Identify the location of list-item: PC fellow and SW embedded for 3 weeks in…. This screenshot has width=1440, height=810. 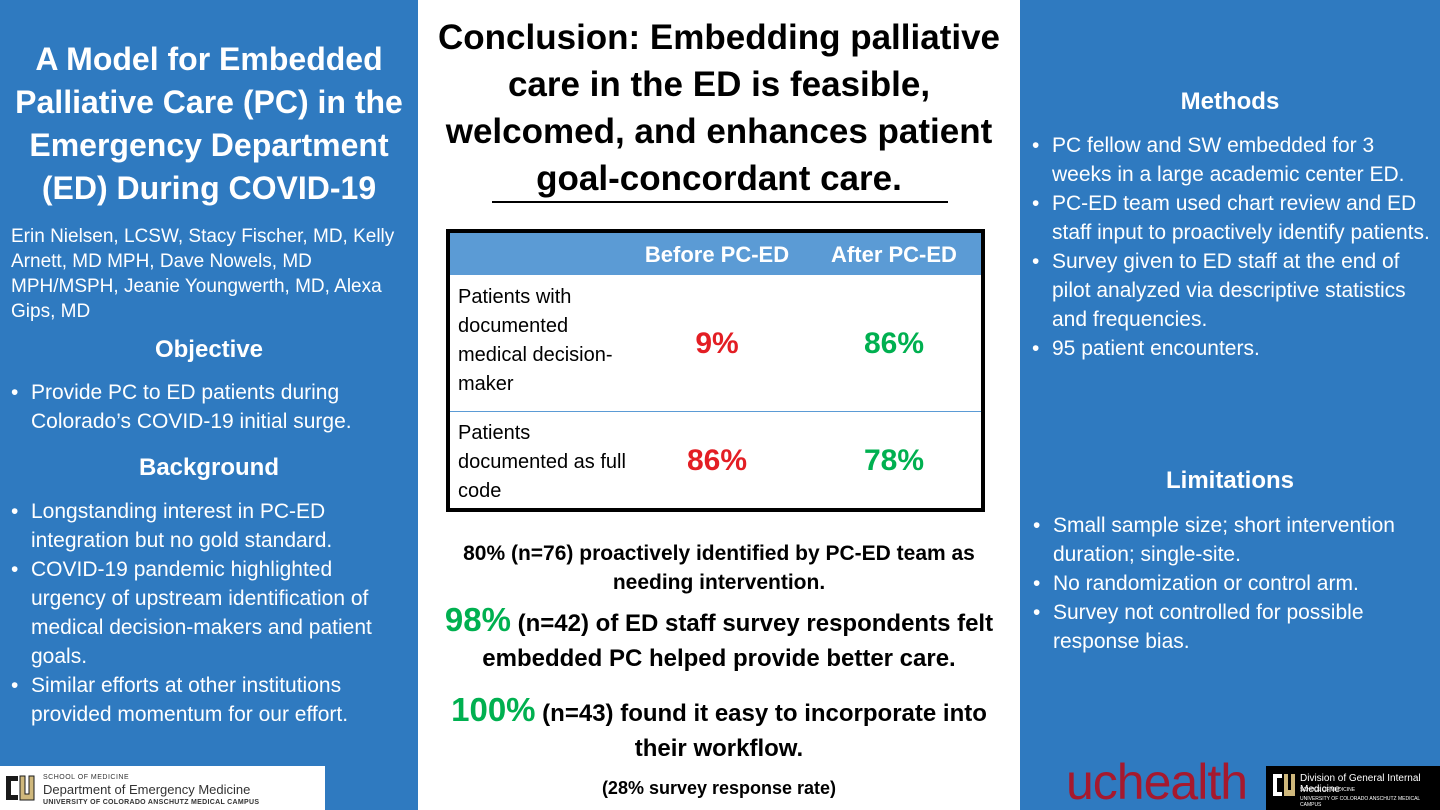
(1231, 160).